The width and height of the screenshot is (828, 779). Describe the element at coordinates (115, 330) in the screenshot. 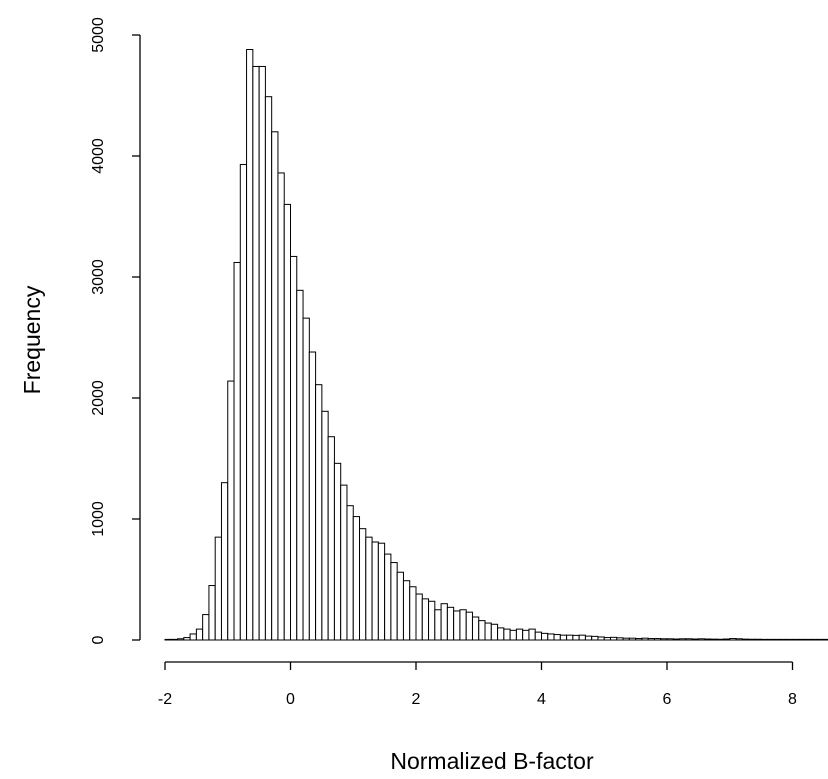

I see `y-axis: 0 1000 2000 3000 4000 5000` at that location.